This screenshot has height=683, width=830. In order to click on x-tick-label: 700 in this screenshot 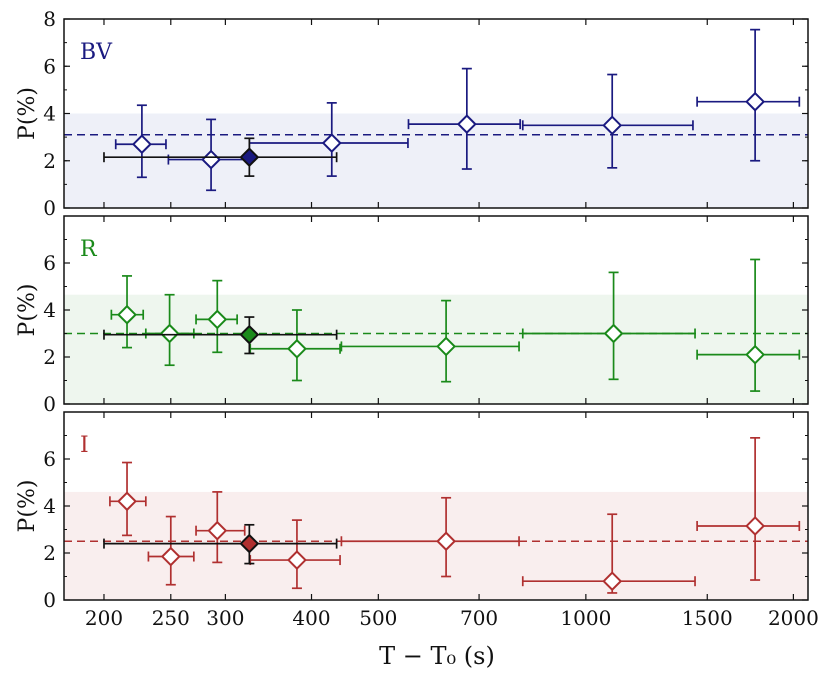, I will do `click(479, 618)`.